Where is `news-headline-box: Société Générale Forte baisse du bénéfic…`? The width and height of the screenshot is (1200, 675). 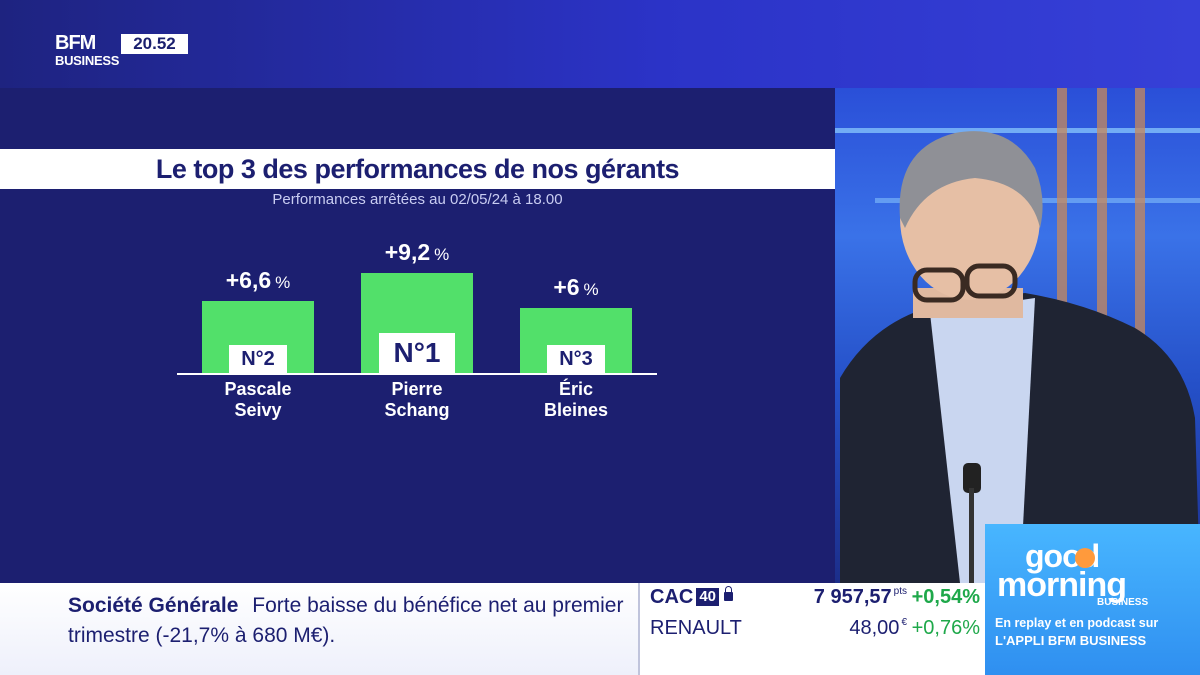
news-headline-box: Société Générale Forte baisse du bénéfic… is located at coordinates (319, 629).